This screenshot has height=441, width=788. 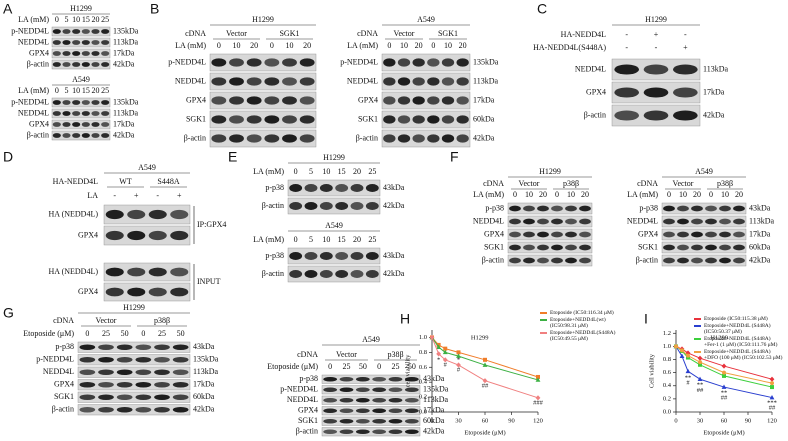 What do you see at coordinates (389, 45) in the screenshot?
I see `condition-item: 0` at bounding box center [389, 45].